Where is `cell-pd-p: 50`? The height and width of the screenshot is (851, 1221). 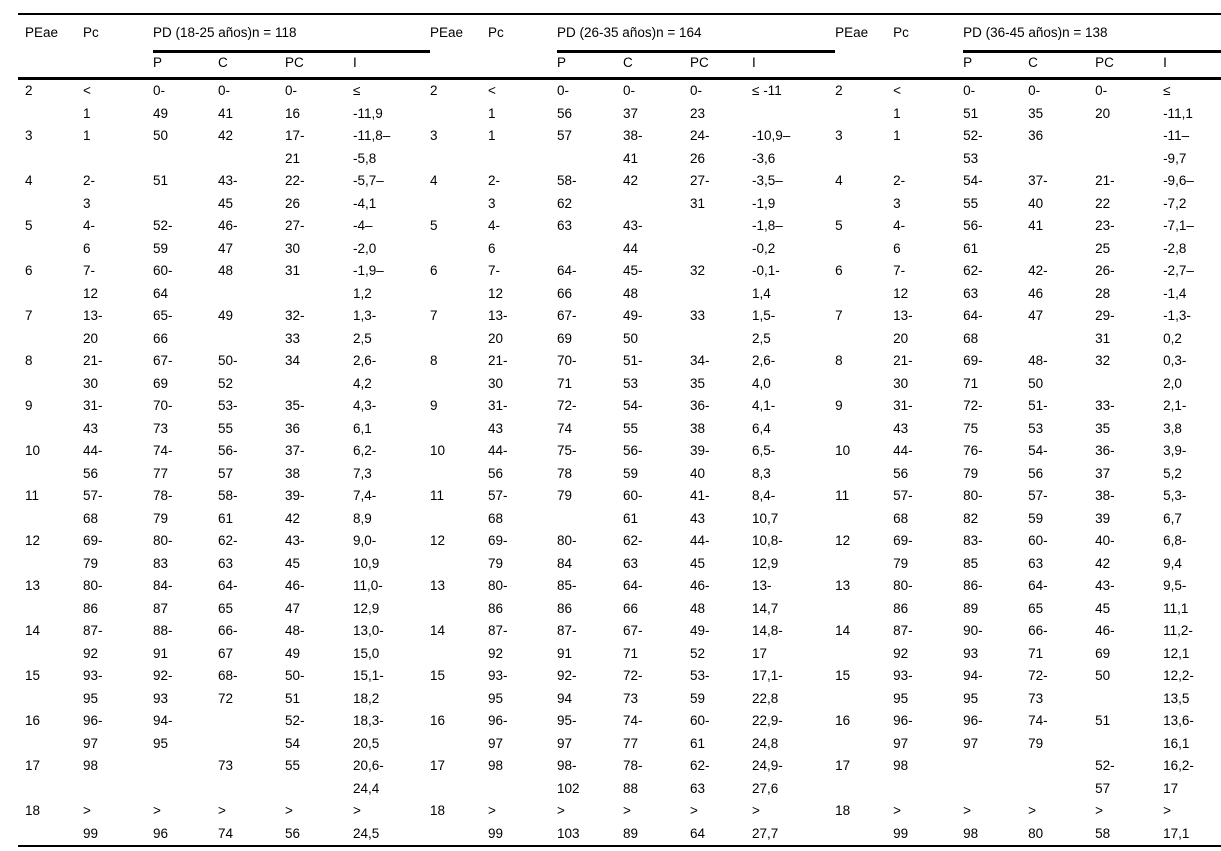
cell-pd-p: 50 is located at coordinates (161, 135).